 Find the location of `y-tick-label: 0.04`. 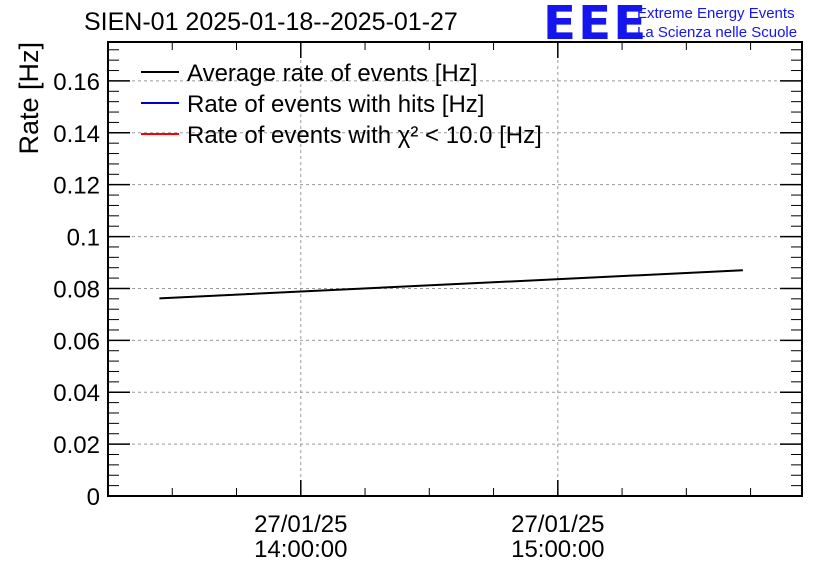

y-tick-label: 0.04 is located at coordinates (76, 393).